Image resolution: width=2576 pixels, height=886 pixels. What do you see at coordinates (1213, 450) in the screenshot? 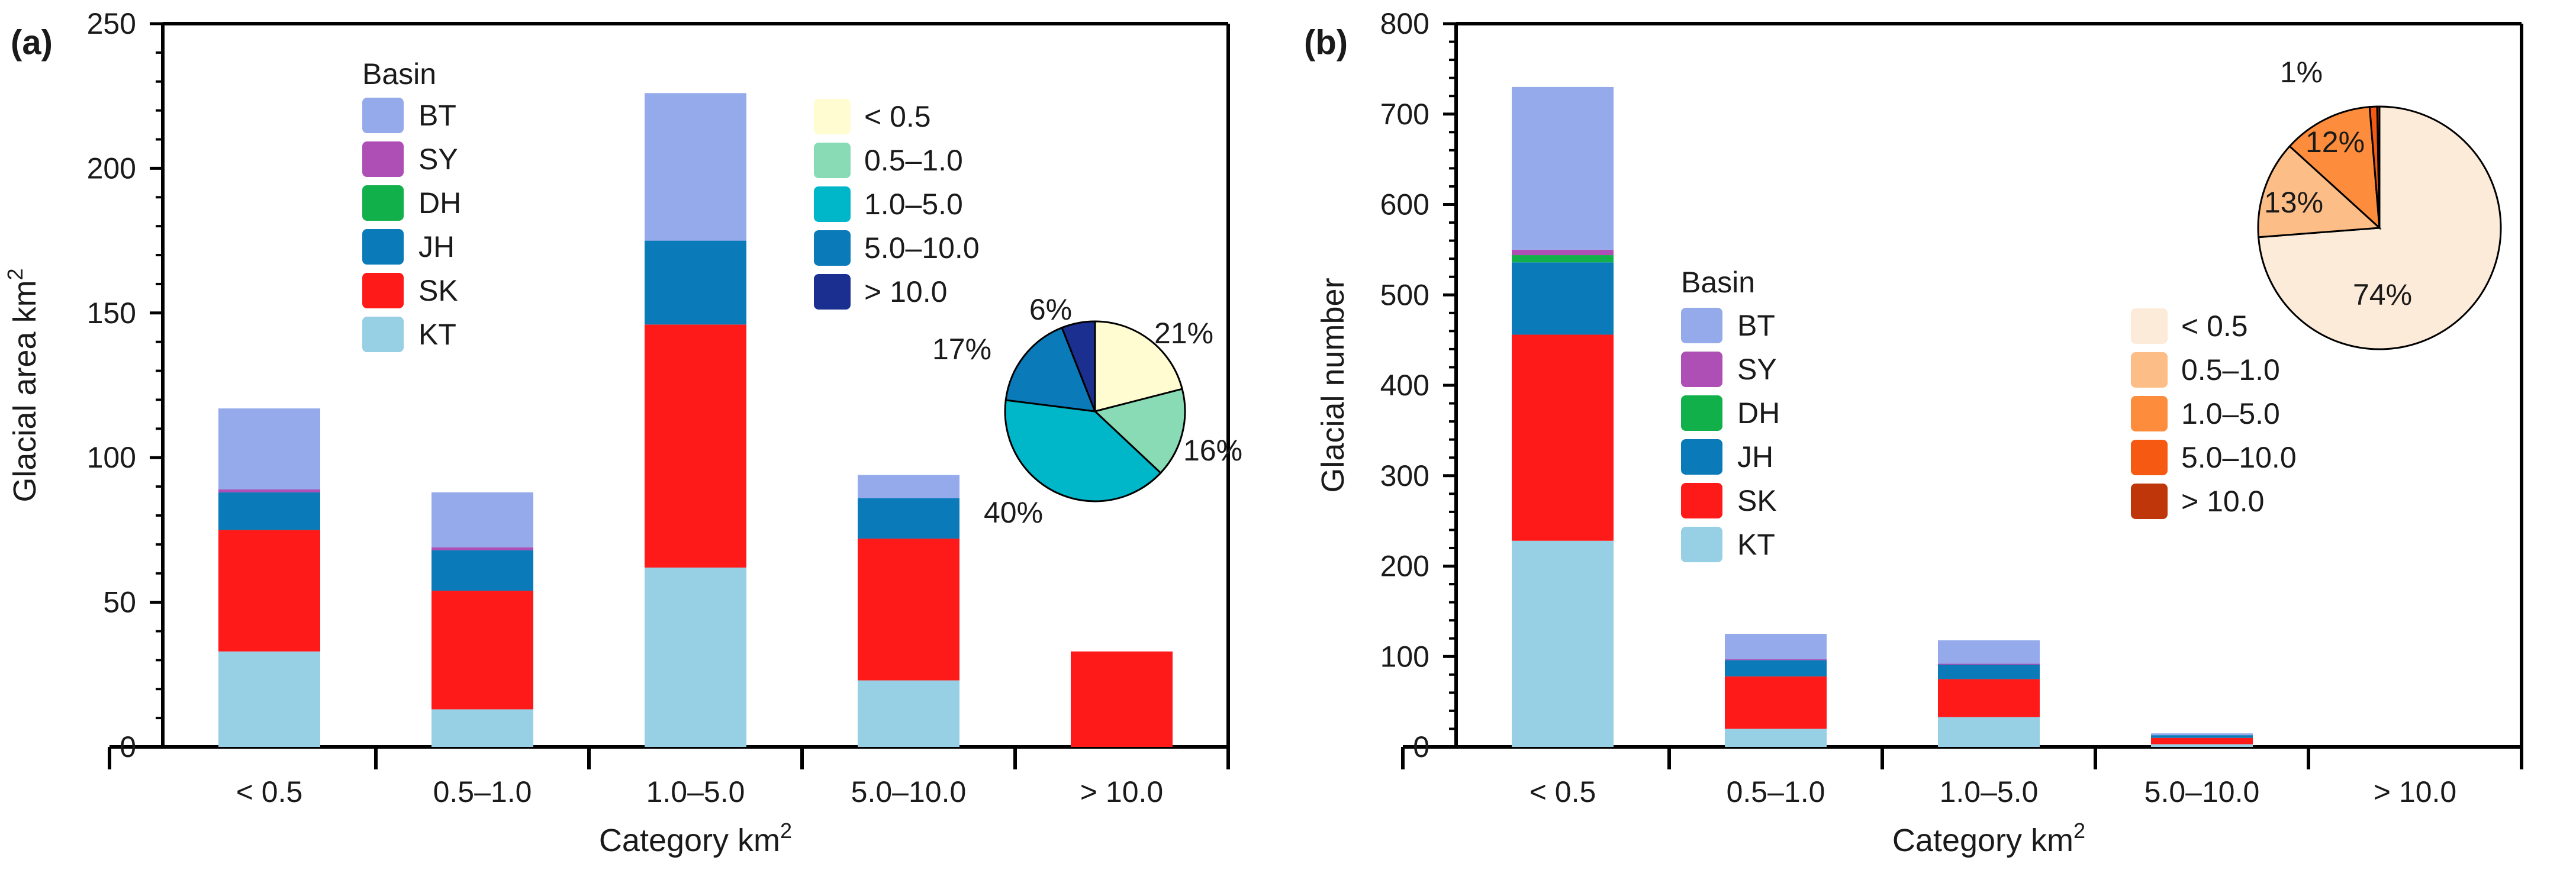
I see `chart-a-pie-label-0-5-1-0: 16%` at bounding box center [1213, 450].